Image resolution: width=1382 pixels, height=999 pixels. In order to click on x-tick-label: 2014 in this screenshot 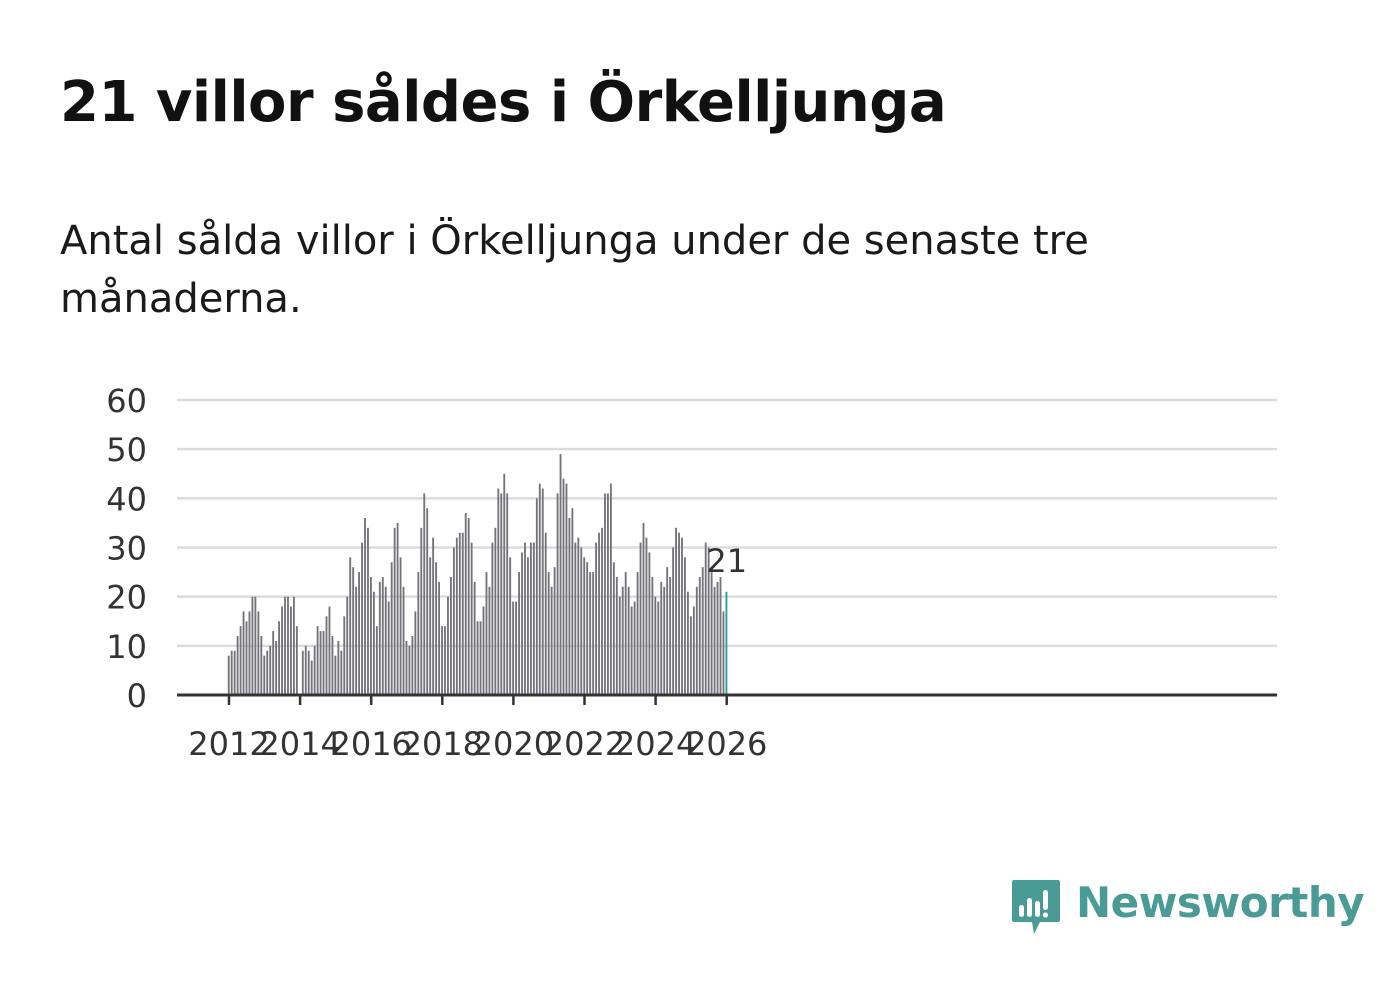, I will do `click(299, 744)`.